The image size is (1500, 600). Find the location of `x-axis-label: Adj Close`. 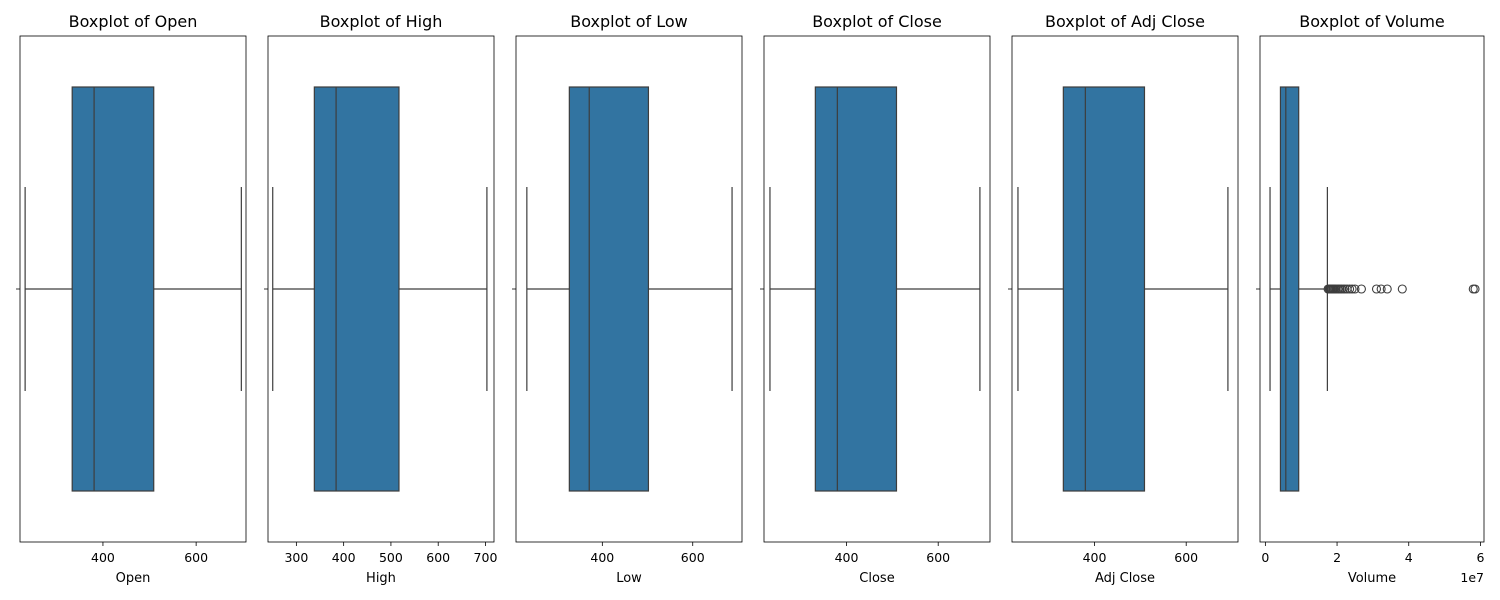

x-axis-label: Adj Close is located at coordinates (1125, 578).